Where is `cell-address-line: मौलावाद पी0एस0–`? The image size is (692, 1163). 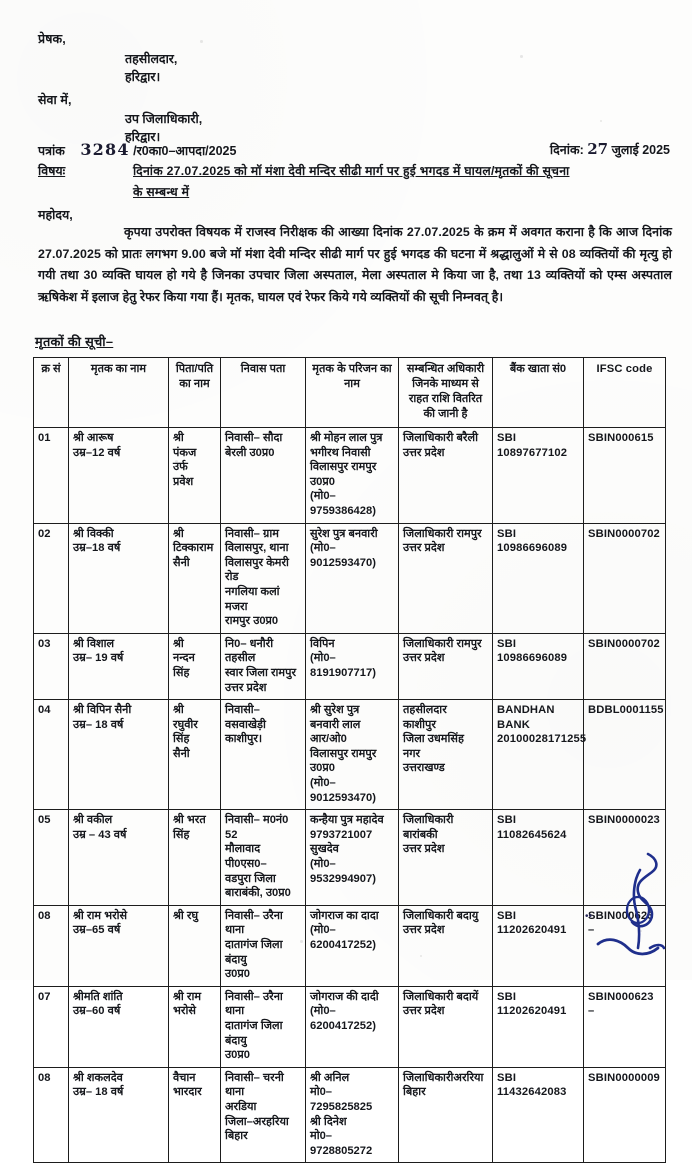 cell-address-line: मौलावाद पी0एस0– is located at coordinates (246, 857).